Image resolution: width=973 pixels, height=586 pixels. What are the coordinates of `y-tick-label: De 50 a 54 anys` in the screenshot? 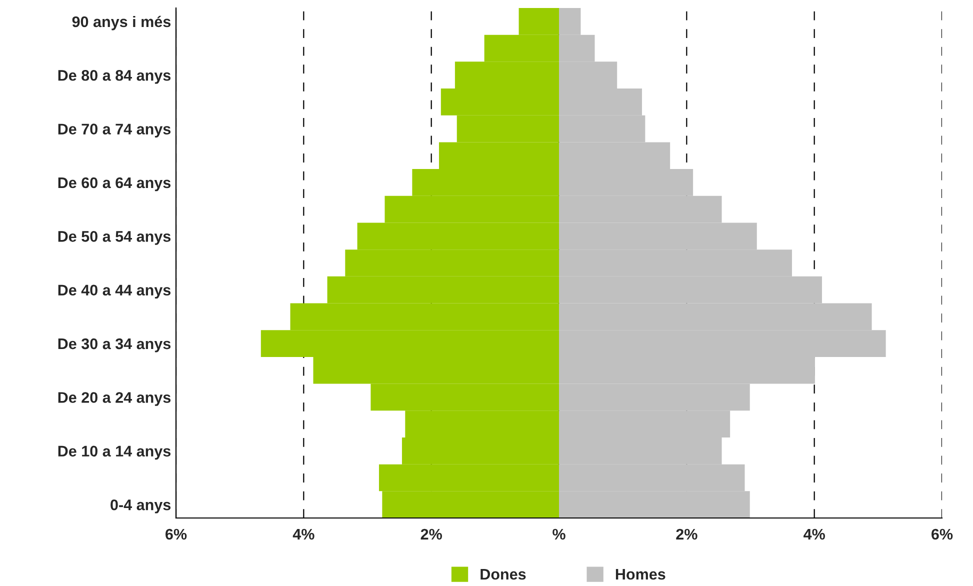 It's located at (114, 238).